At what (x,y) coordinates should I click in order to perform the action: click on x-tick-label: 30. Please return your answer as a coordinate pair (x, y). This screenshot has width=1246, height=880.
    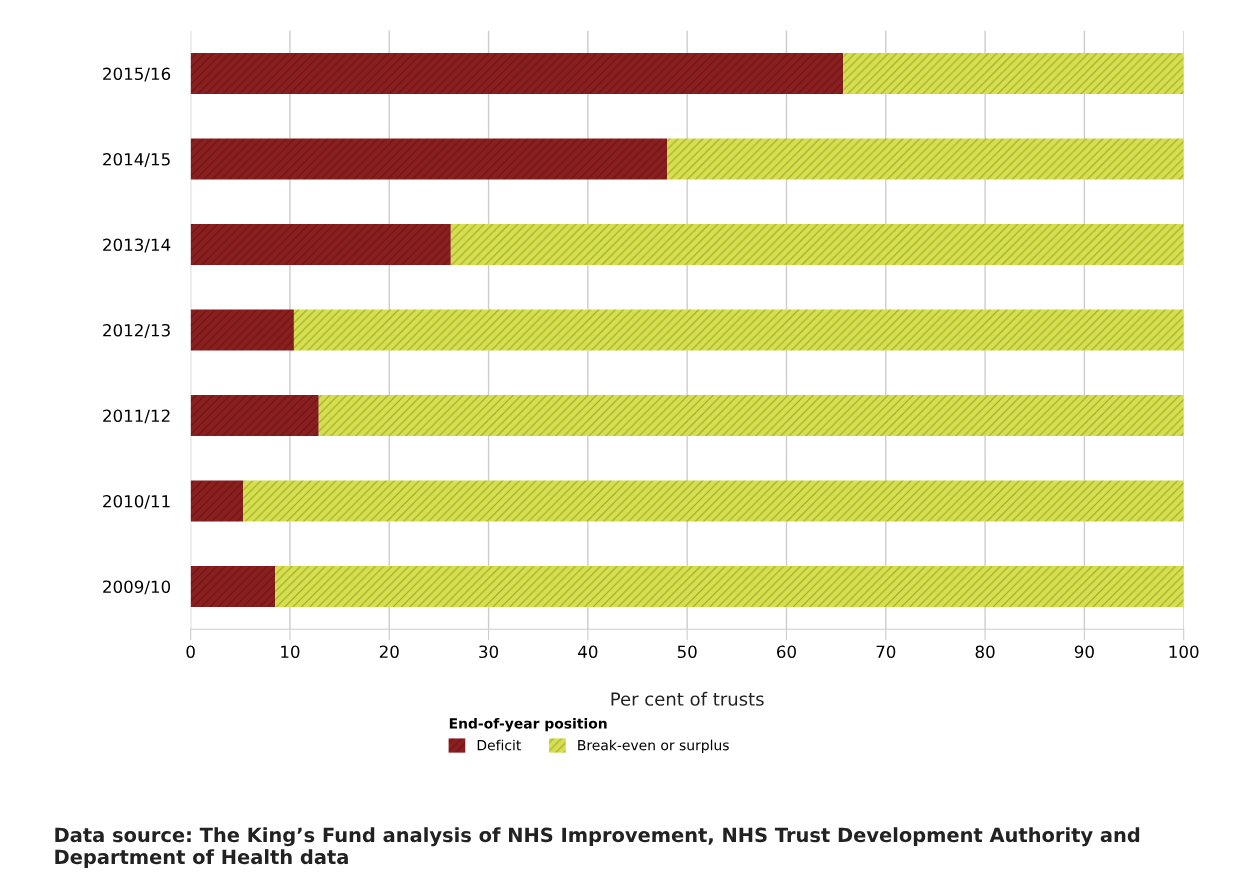
    Looking at the image, I should click on (489, 652).